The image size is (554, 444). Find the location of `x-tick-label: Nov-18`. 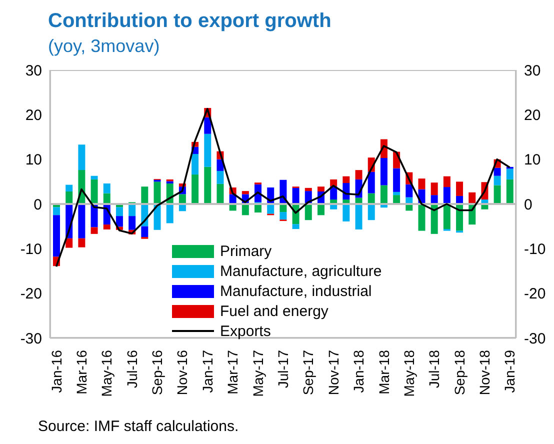

x-tick-label: Nov-18 is located at coordinates (484, 373).